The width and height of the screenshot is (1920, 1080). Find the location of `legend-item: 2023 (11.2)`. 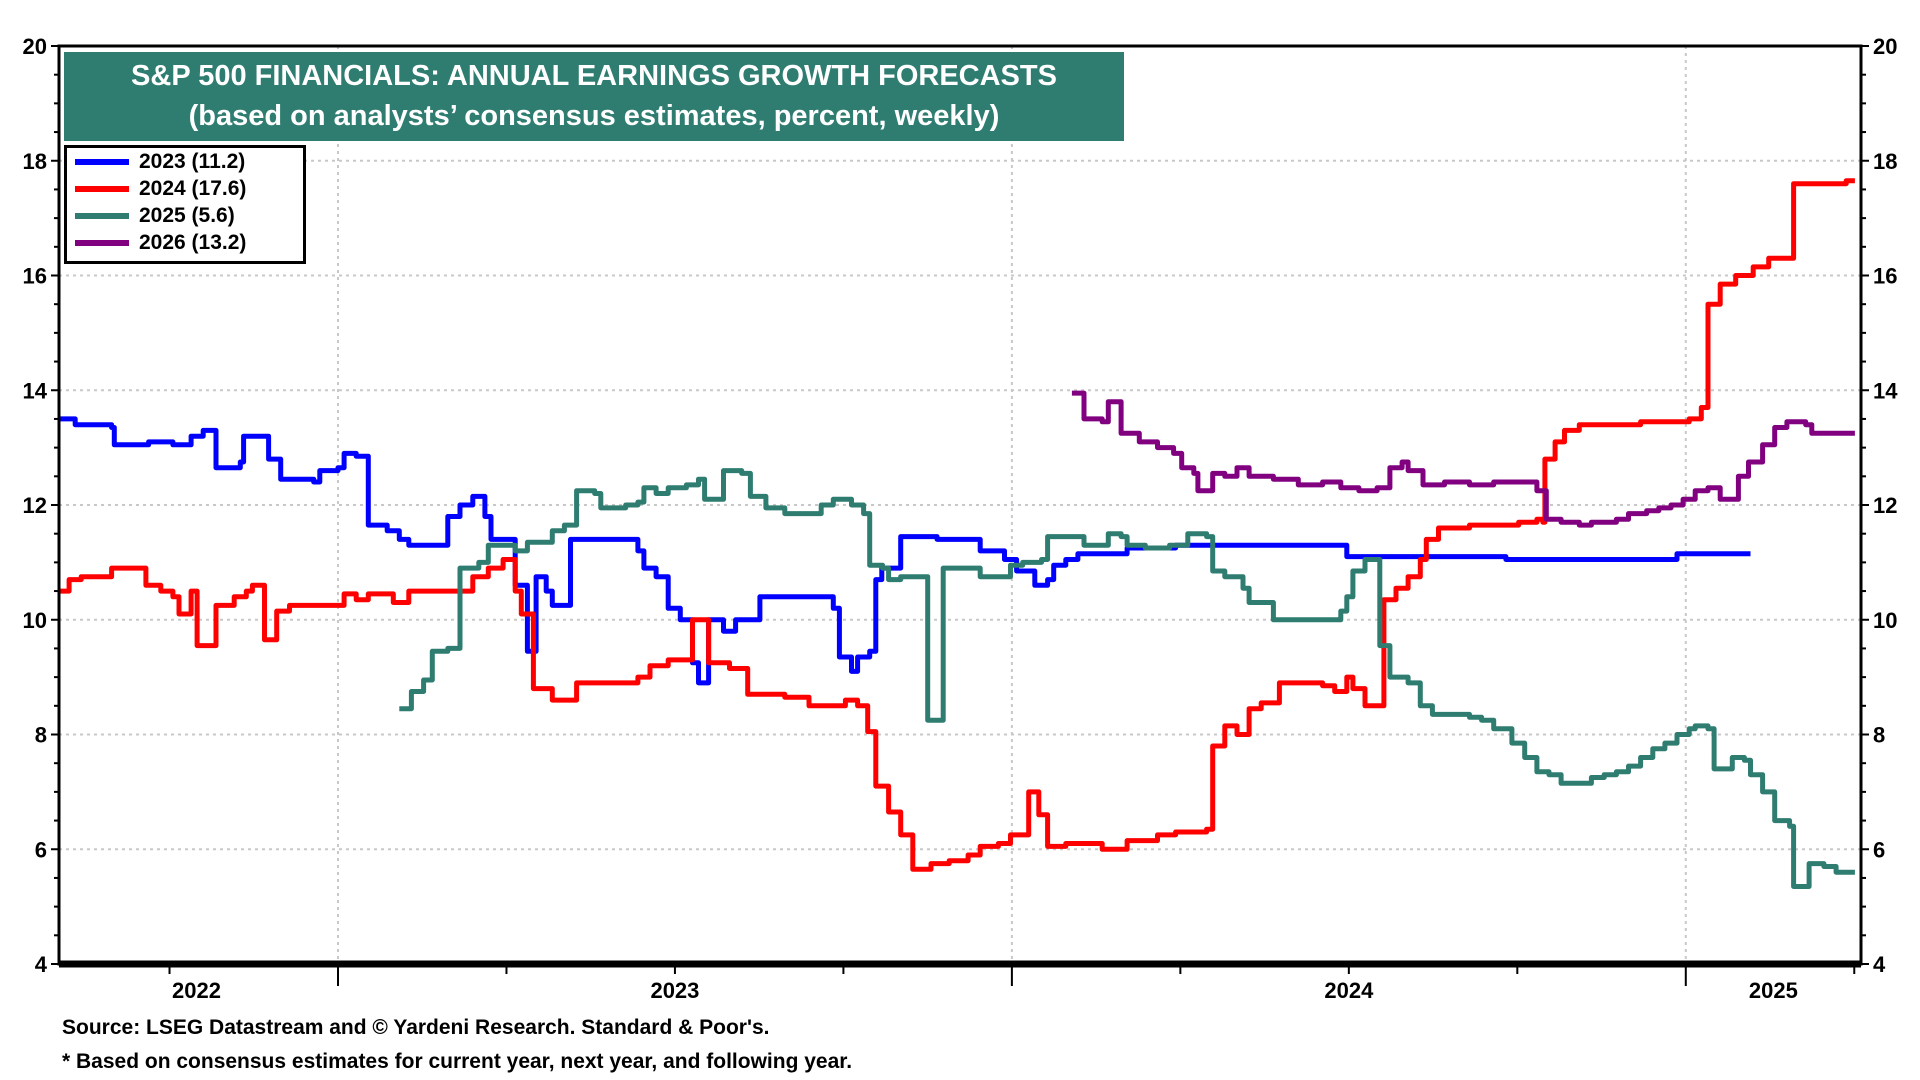

legend-item: 2023 (11.2) is located at coordinates (185, 161).